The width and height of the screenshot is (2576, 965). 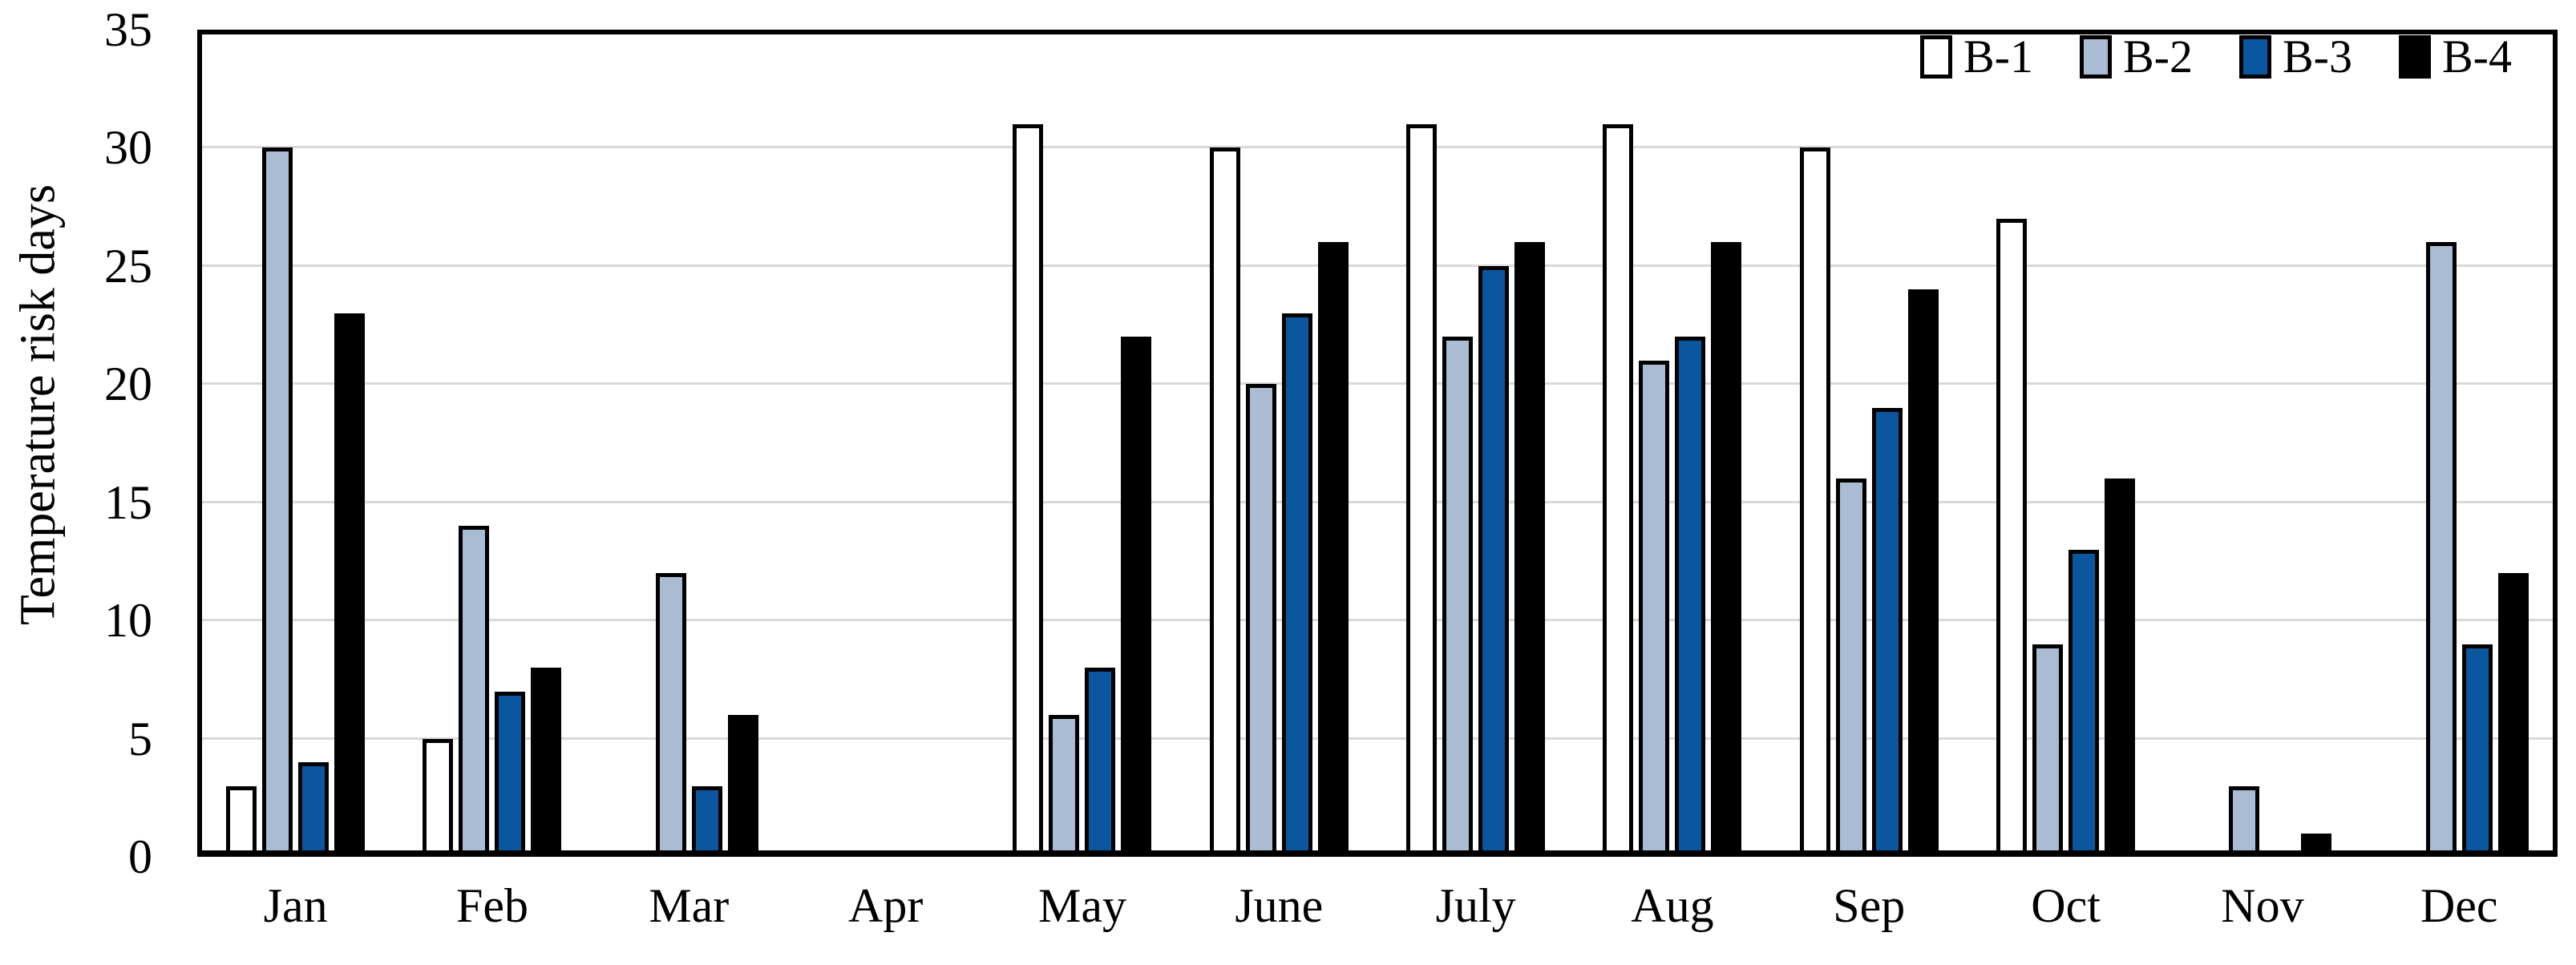 I want to click on x-label-sep: Sep, so click(x=1869, y=905).